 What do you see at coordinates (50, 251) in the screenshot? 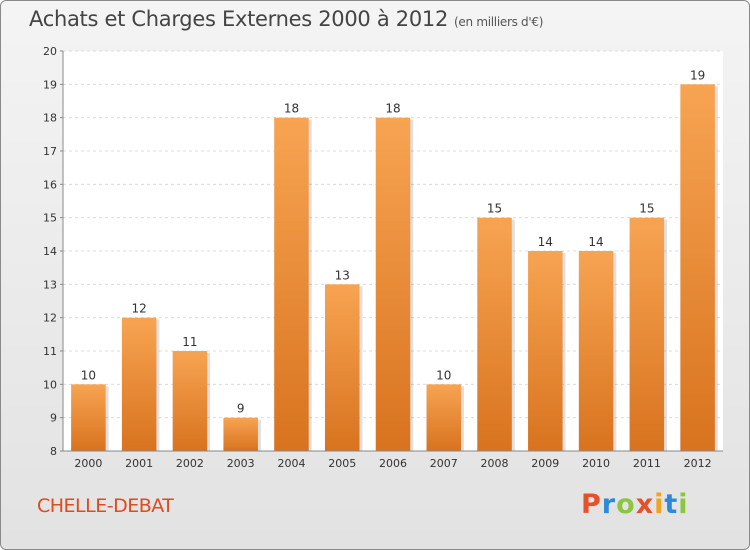
I see `y-tick-label: 14` at bounding box center [50, 251].